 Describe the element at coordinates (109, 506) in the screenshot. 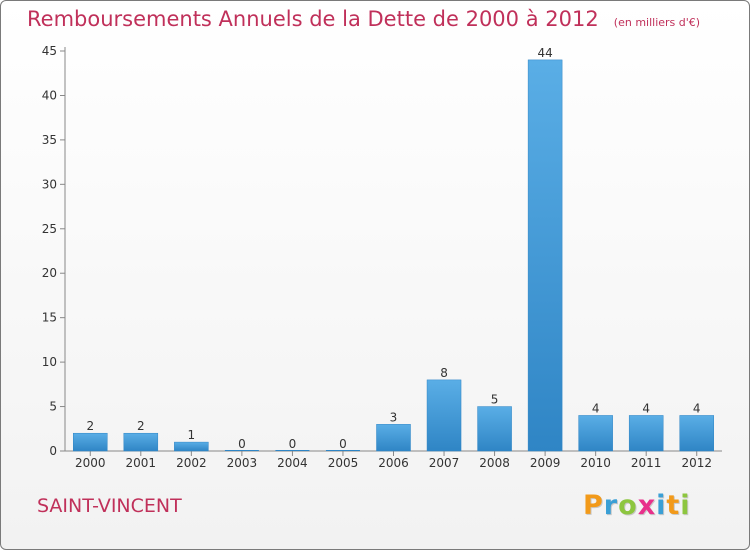

I see `city-name: SAINT-VINCENT` at that location.